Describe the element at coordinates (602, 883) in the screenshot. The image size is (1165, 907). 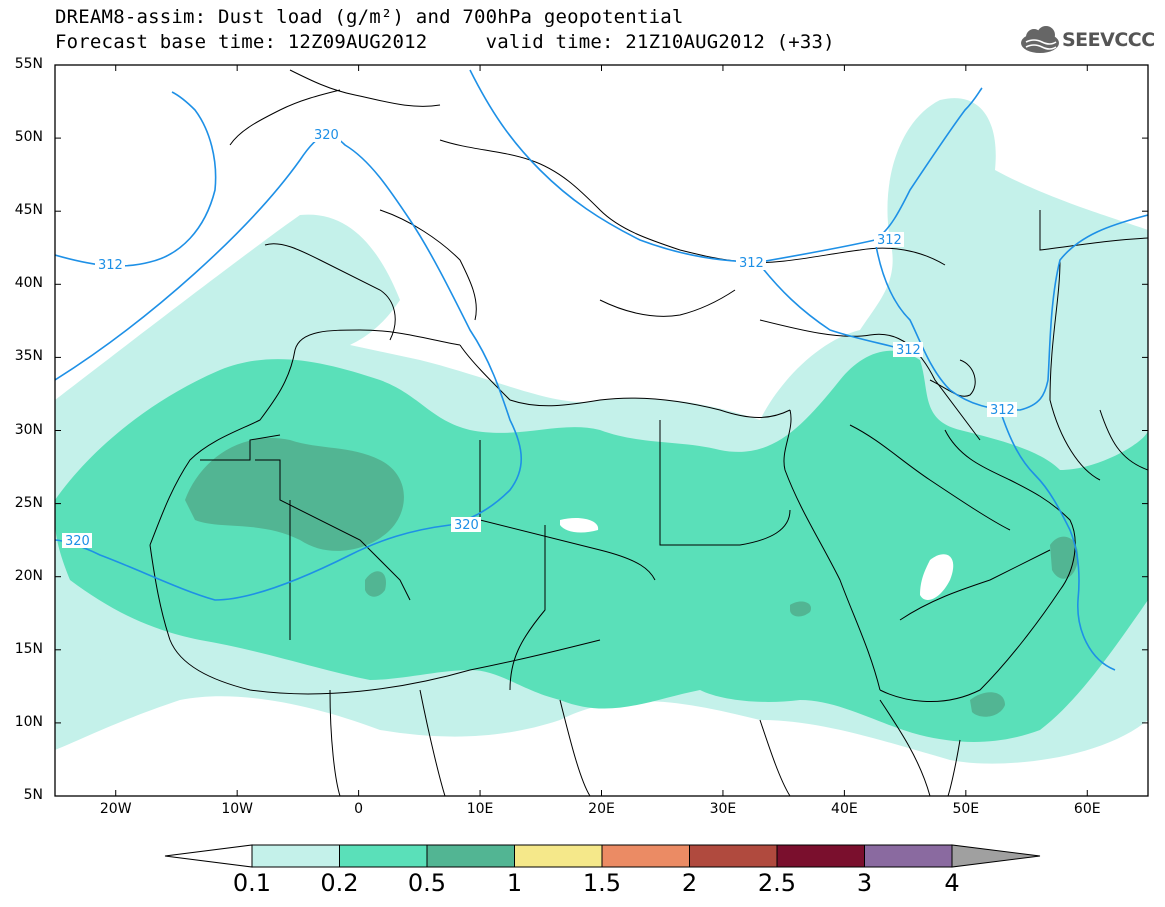
I see `colorbar-tick-label: 1.5` at that location.